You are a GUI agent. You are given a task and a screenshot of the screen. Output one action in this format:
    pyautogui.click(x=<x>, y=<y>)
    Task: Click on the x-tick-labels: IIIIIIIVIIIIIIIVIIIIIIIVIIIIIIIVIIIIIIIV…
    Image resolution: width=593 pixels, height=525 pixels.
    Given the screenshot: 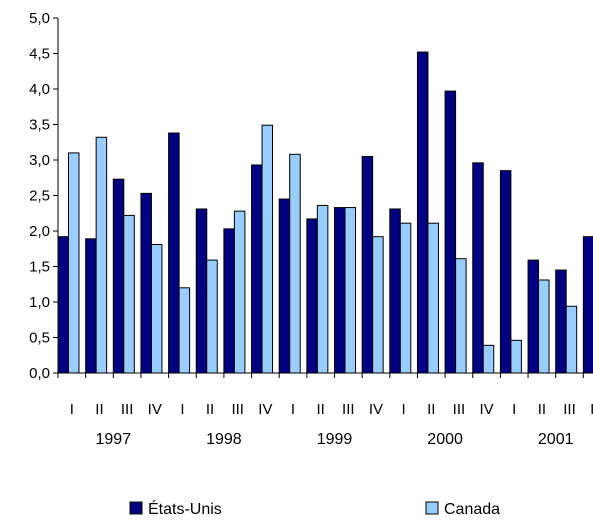 What is the action you would take?
    pyautogui.click(x=331, y=424)
    